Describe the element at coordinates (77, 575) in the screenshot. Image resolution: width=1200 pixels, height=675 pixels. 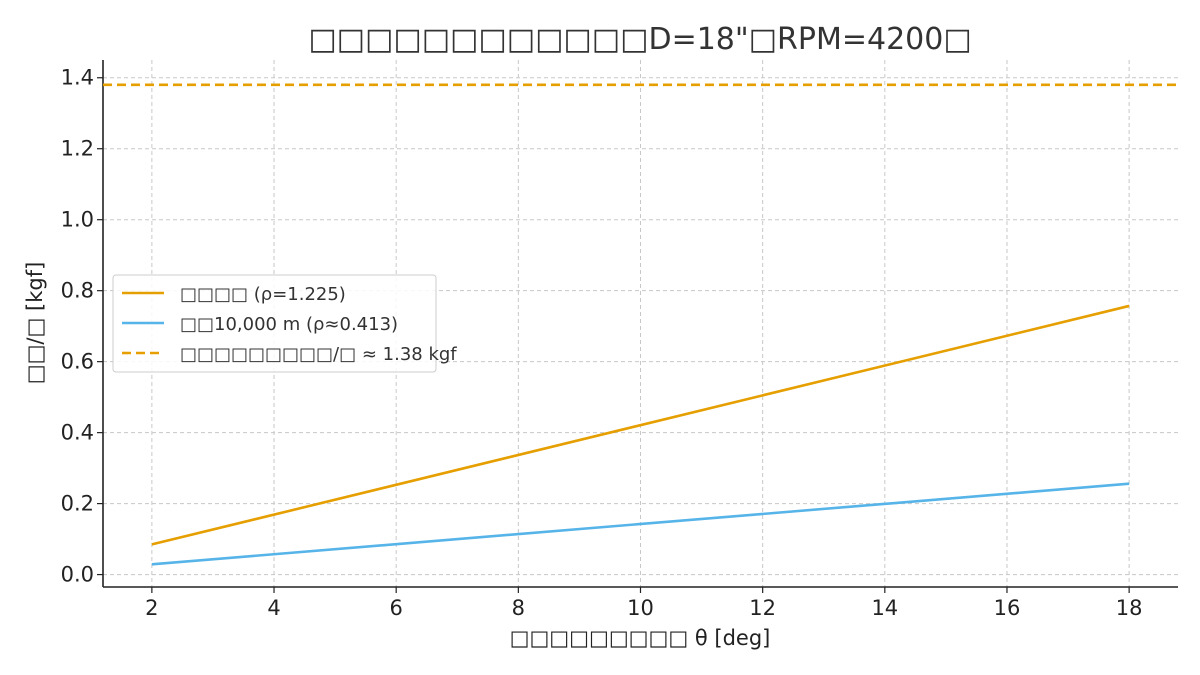
I see `y-tick-label: 0.0` at that location.